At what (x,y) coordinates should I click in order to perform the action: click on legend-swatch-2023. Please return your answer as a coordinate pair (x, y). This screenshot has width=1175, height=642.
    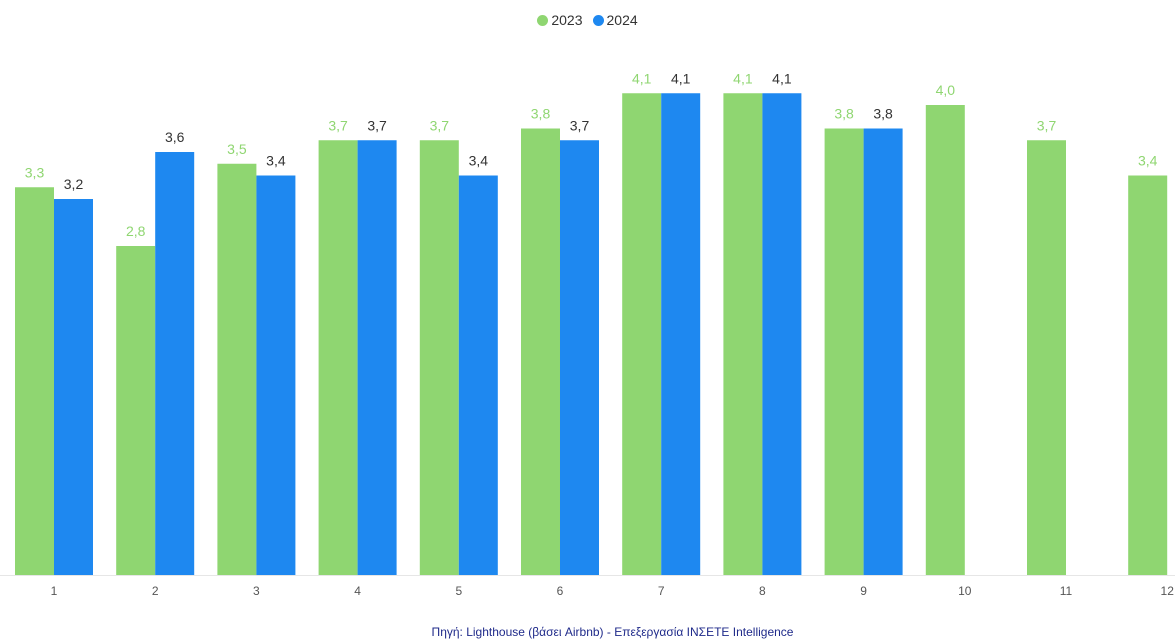
    Looking at the image, I should click on (543, 20).